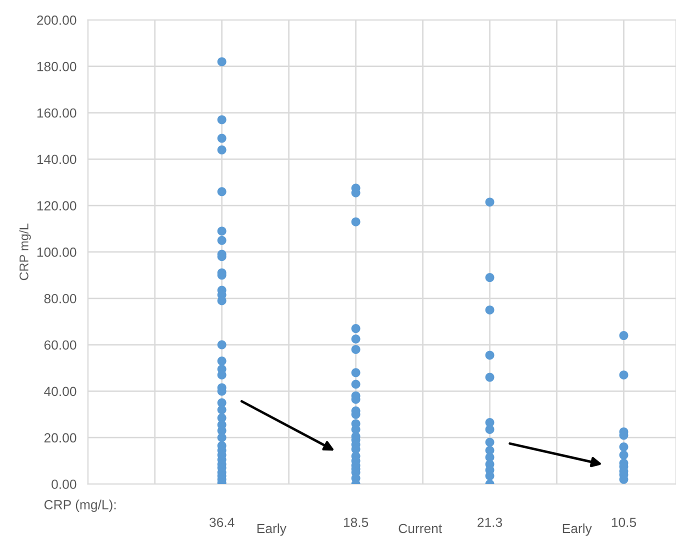 This screenshot has height=539, width=676. What do you see at coordinates (25, 252) in the screenshot?
I see `y-axis-title: CRP mg/L` at bounding box center [25, 252].